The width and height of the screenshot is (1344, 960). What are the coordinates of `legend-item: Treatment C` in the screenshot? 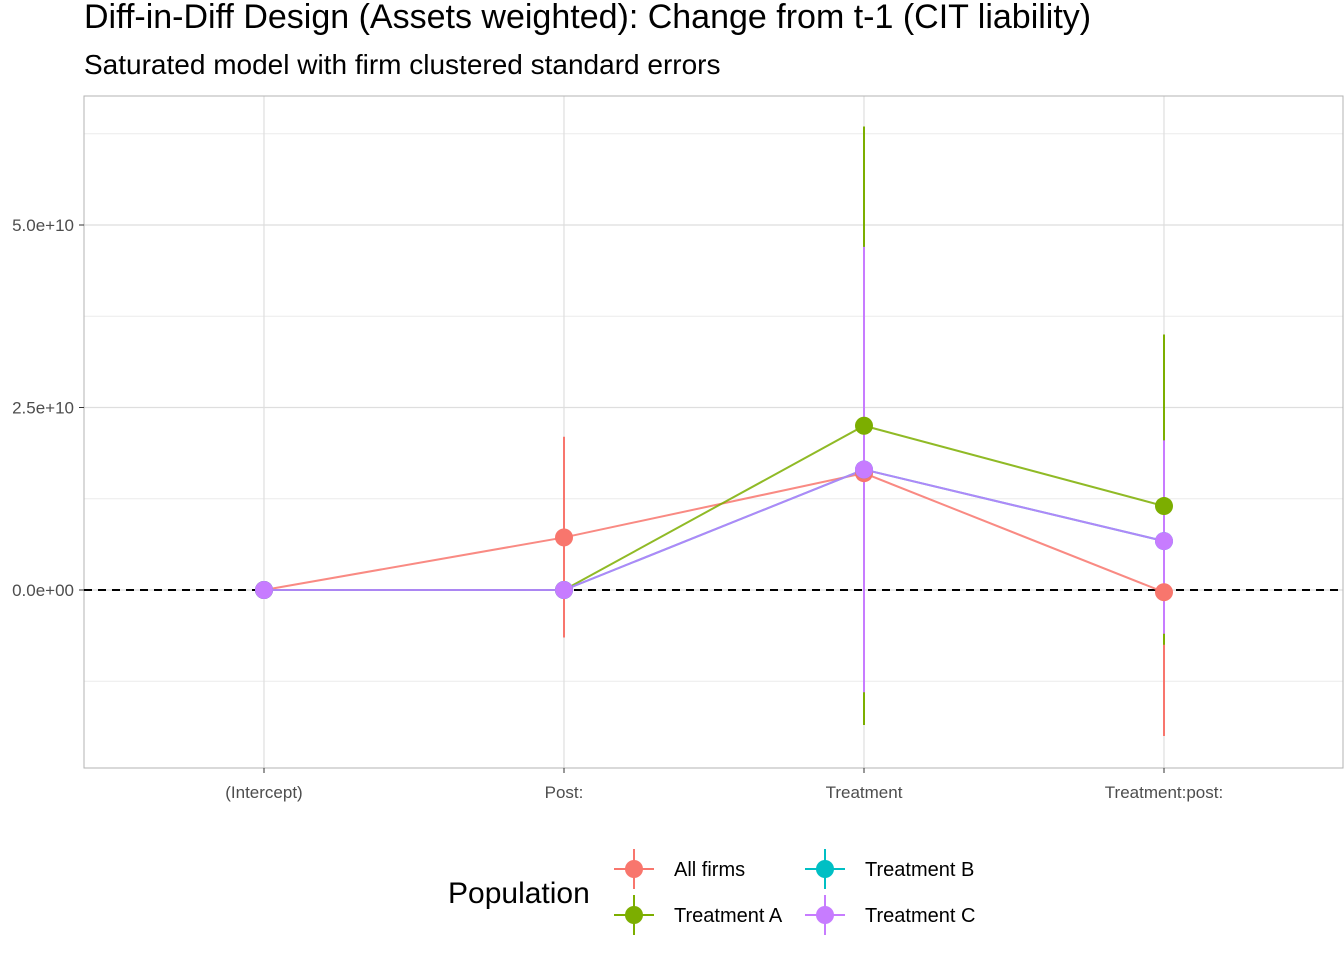 It's located at (890, 915).